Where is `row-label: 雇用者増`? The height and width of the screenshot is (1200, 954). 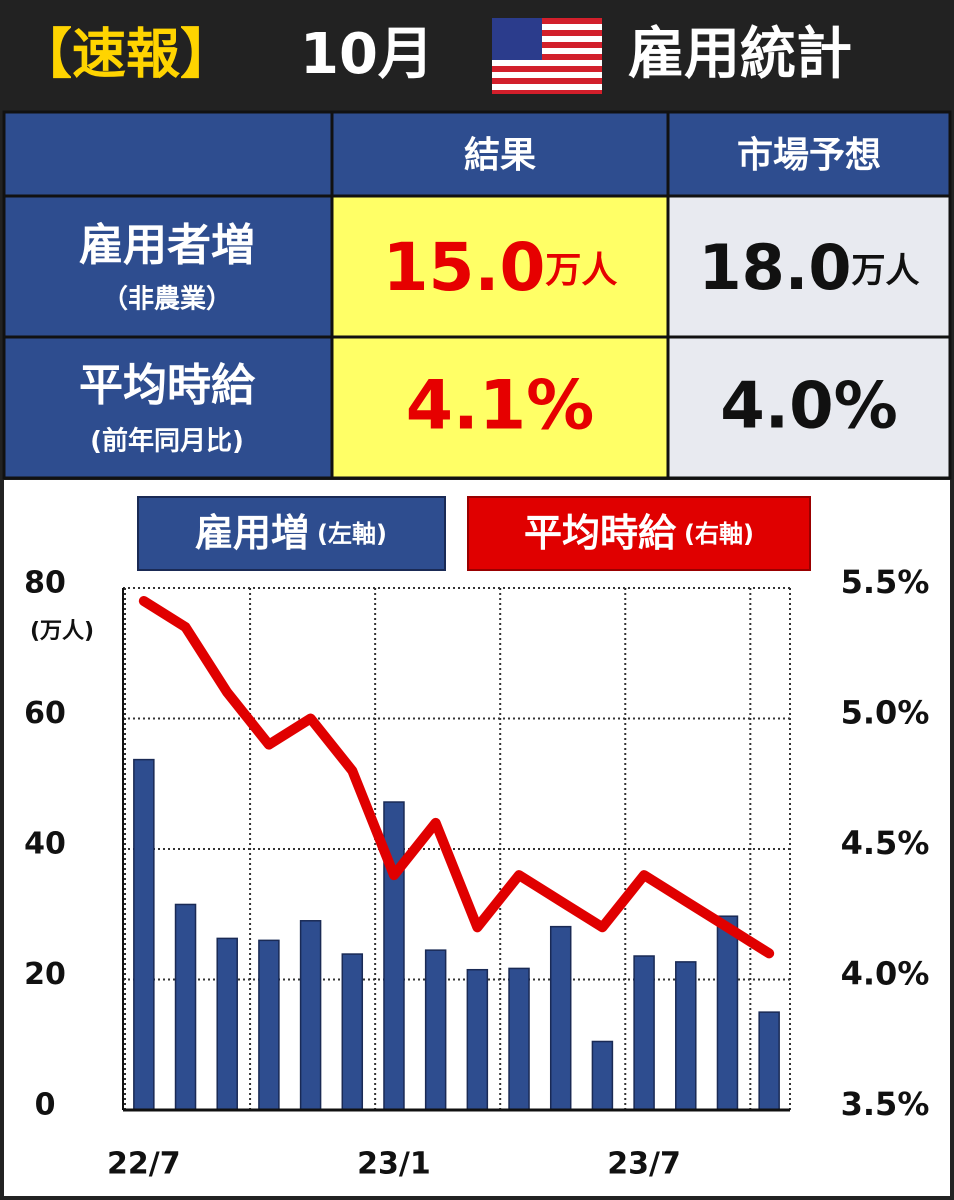 row-label: 雇用者増 is located at coordinates (167, 245).